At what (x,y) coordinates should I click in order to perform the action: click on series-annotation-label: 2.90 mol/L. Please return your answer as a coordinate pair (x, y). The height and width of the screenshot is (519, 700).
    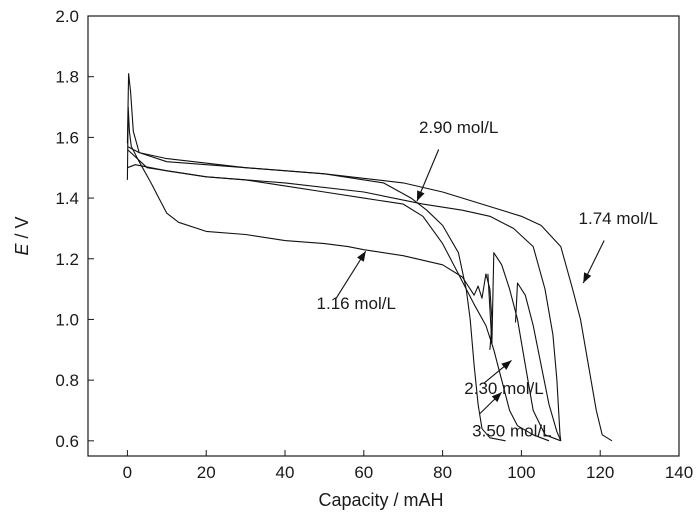
    Looking at the image, I should click on (458, 127).